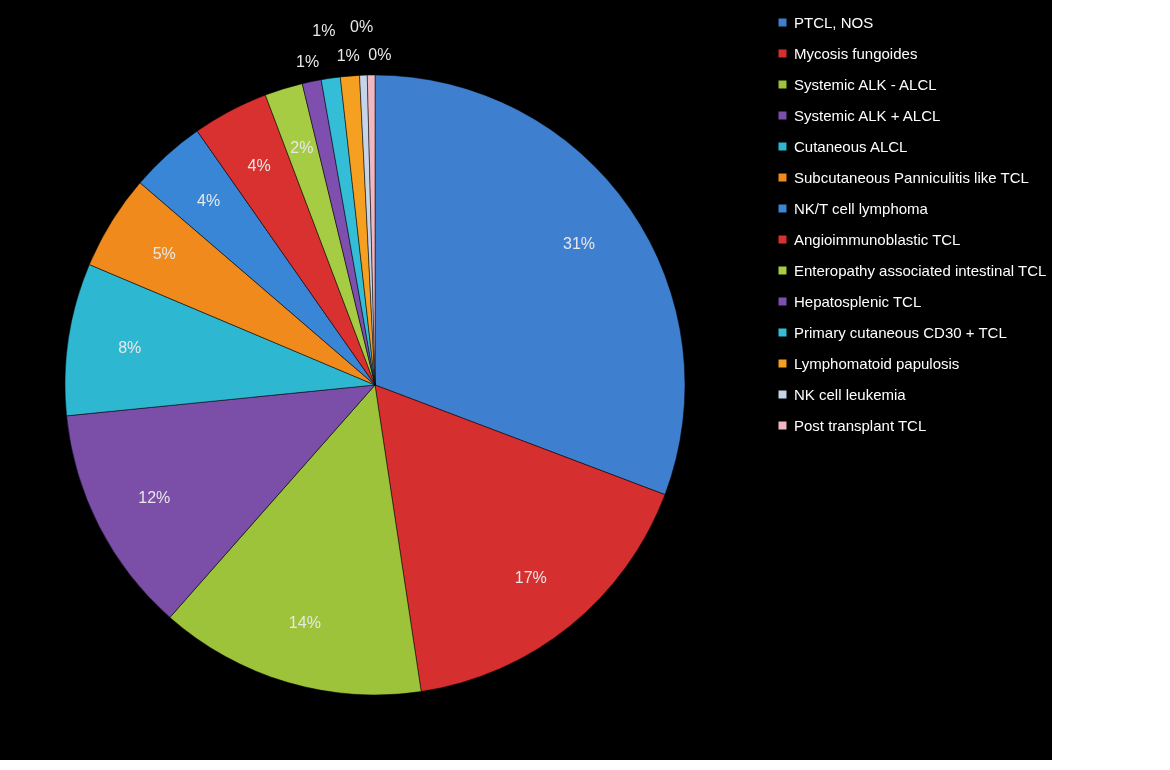 The image size is (1170, 770). Describe the element at coordinates (858, 301) in the screenshot. I see `legend-label: Hepatosplenic TCL` at that location.